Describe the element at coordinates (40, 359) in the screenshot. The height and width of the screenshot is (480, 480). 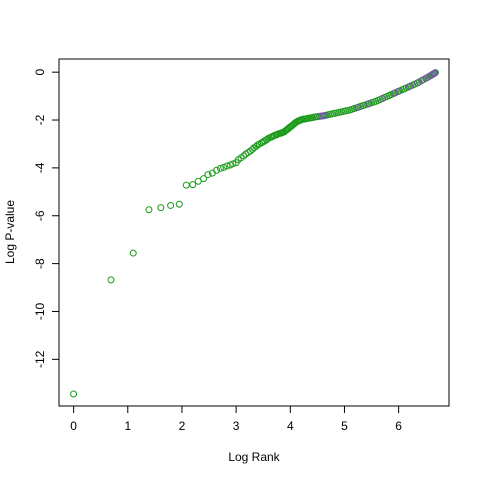
I see `y-tick-label: -12` at that location.